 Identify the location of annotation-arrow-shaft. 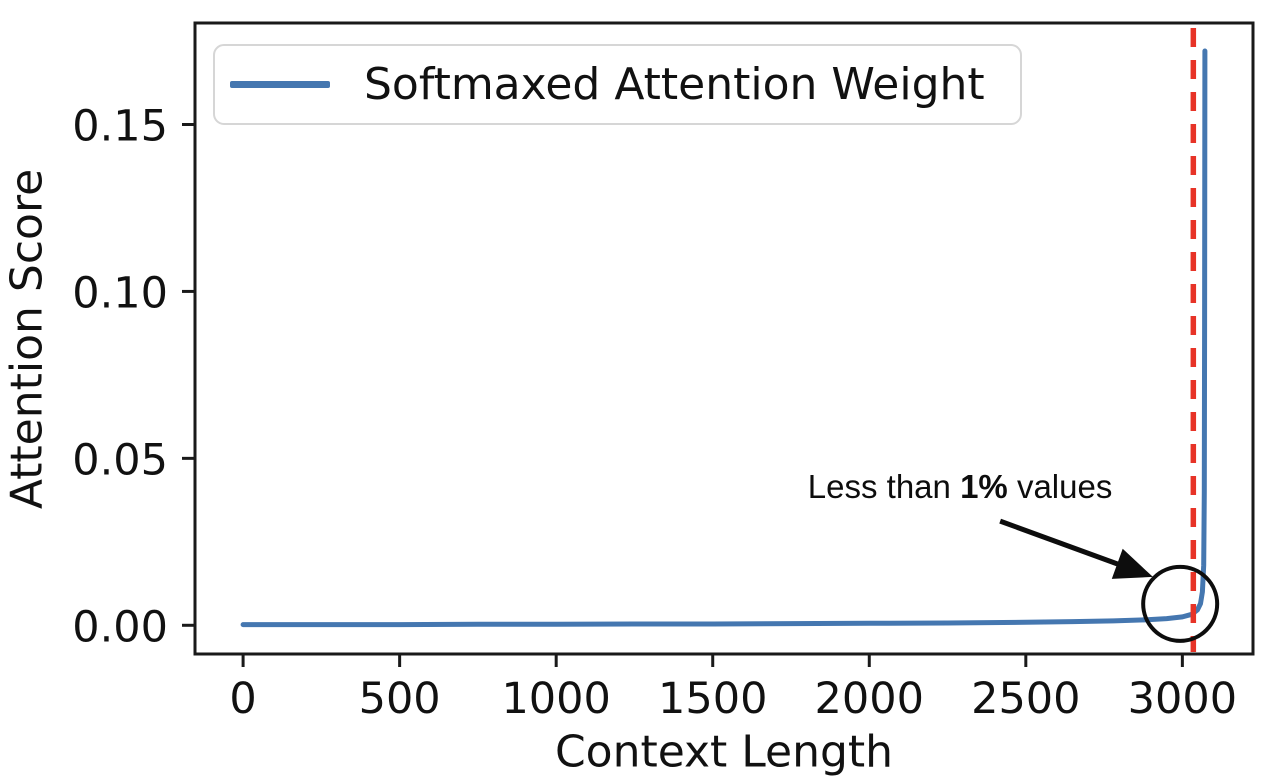
(1064, 544).